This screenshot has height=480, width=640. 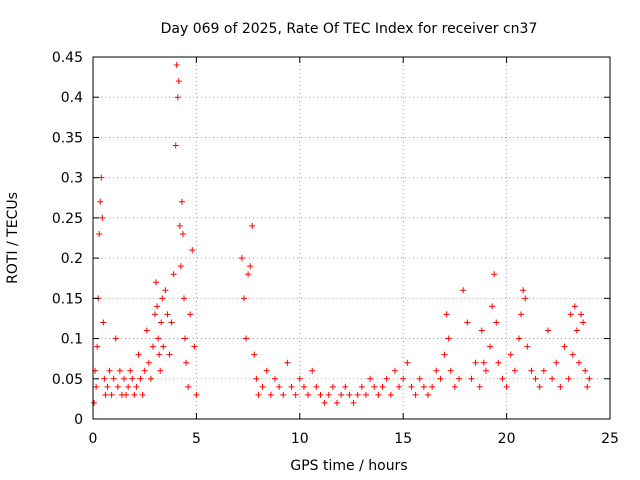 What do you see at coordinates (67, 58) in the screenshot?
I see `y-tick-label: 0.45` at bounding box center [67, 58].